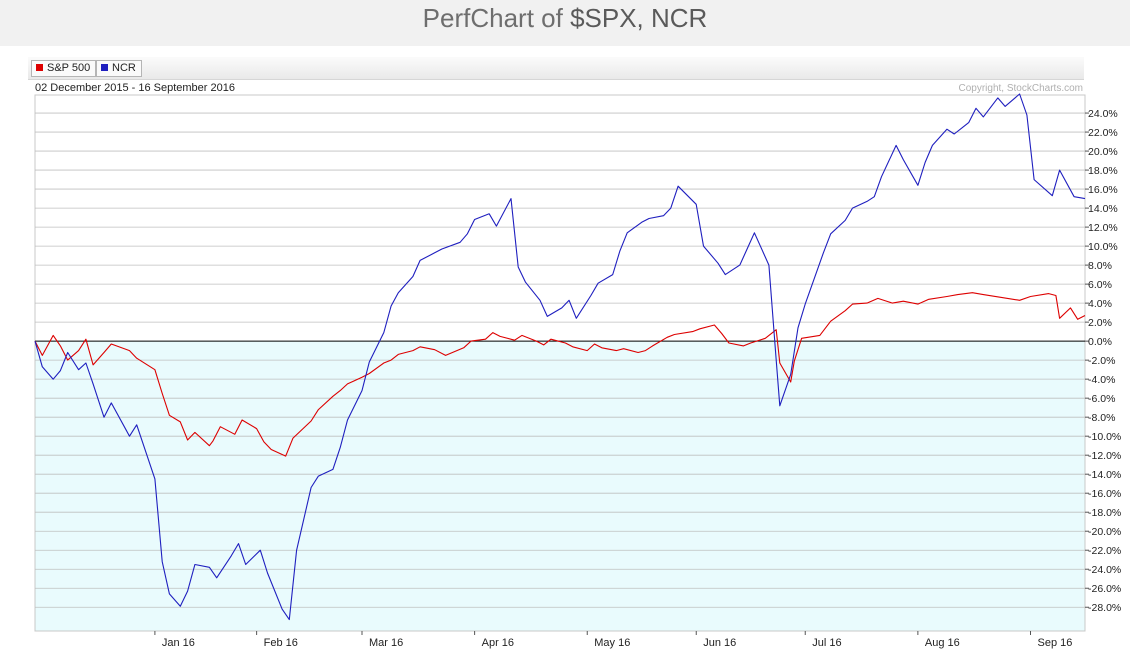 The image size is (1130, 659). I want to click on x-tick-label: Aug 16, so click(942, 643).